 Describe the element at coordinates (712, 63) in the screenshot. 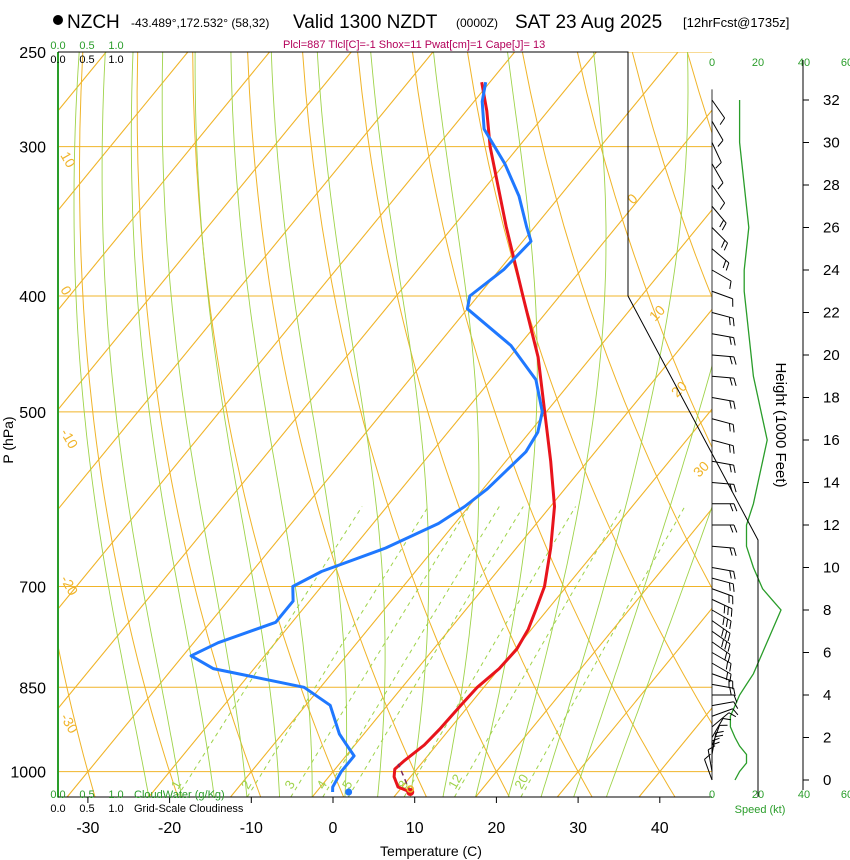

I see `speed-top-tick: 0` at that location.